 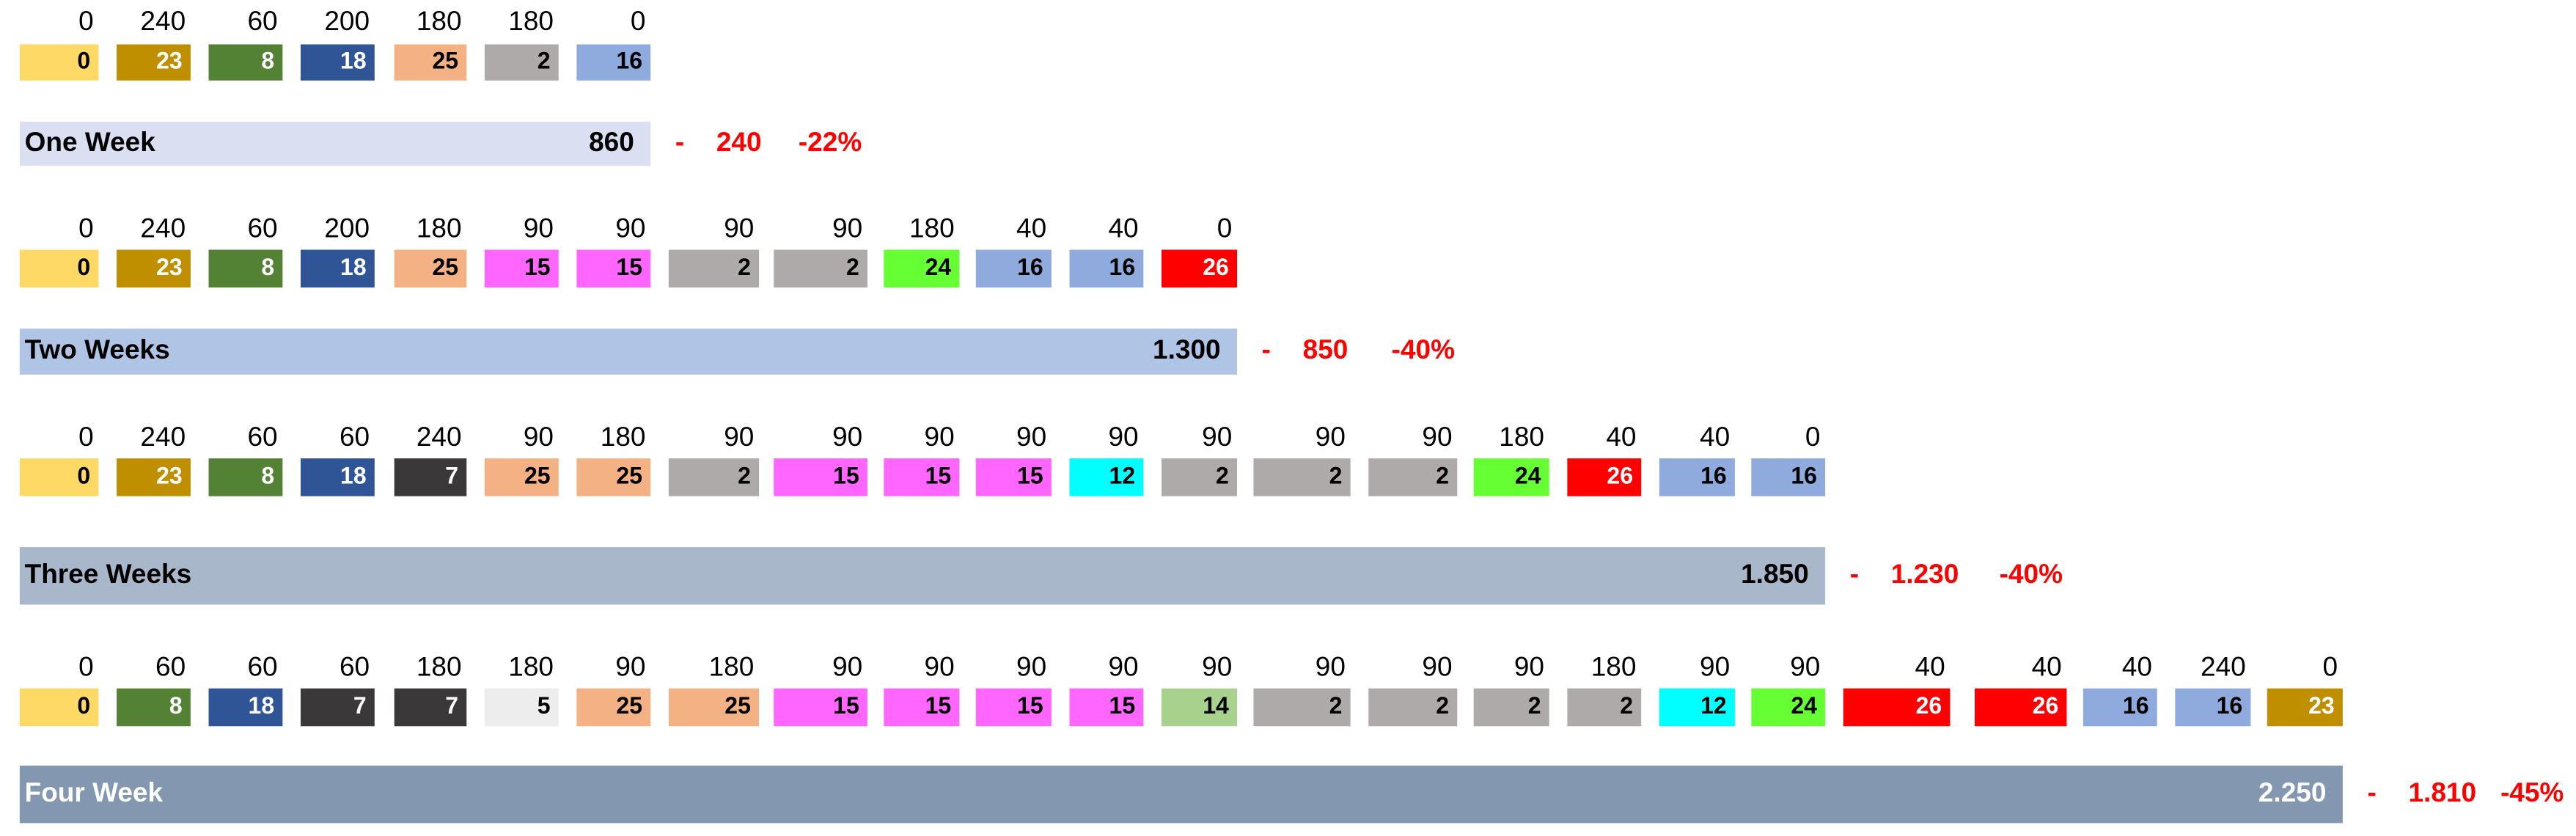 What do you see at coordinates (97, 349) in the screenshot?
I see `summary-label: Two Weeks` at bounding box center [97, 349].